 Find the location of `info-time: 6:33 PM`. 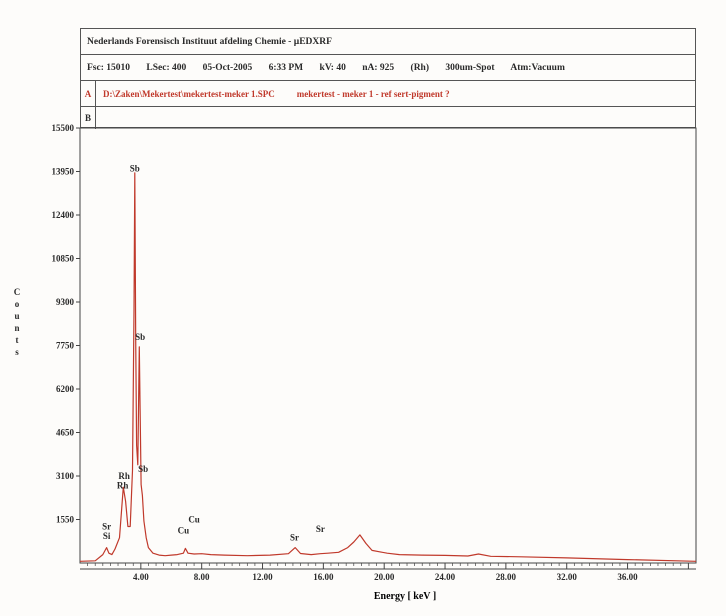

info-time: 6:33 PM is located at coordinates (286, 68).